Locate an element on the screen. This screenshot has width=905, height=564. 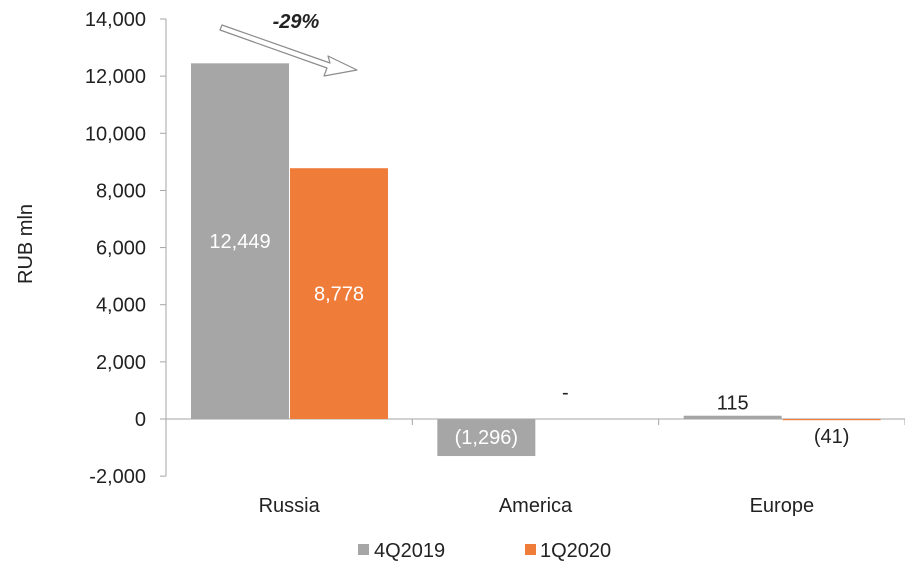
legend: 4Q2019 1Q2020 is located at coordinates (484, 551).